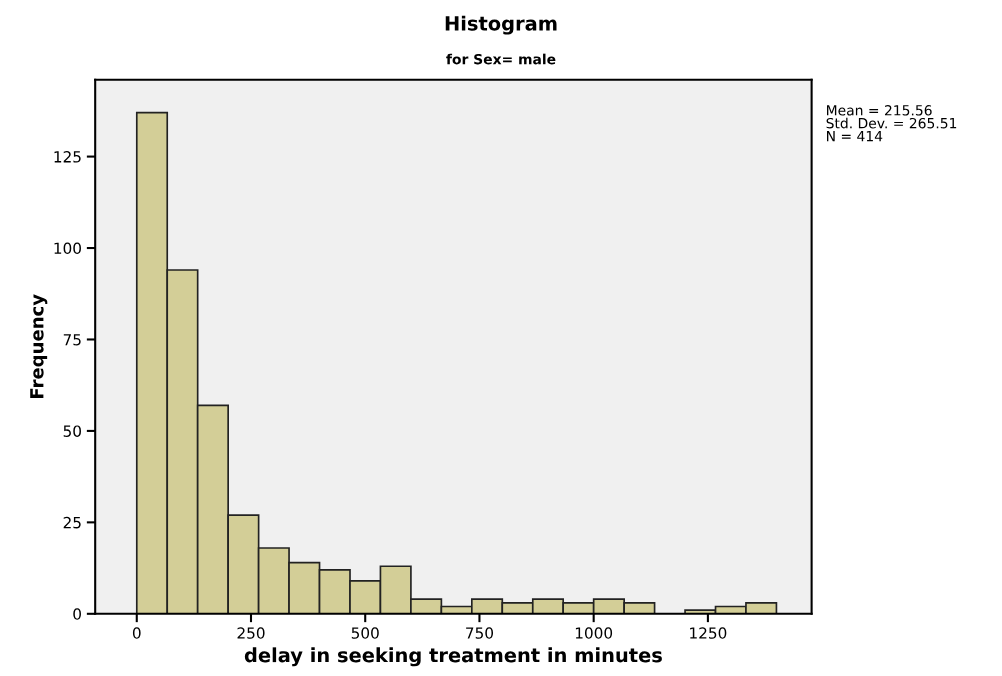 The image size is (1002, 676). Describe the element at coordinates (77, 614) in the screenshot. I see `y-tick-label: 0` at that location.